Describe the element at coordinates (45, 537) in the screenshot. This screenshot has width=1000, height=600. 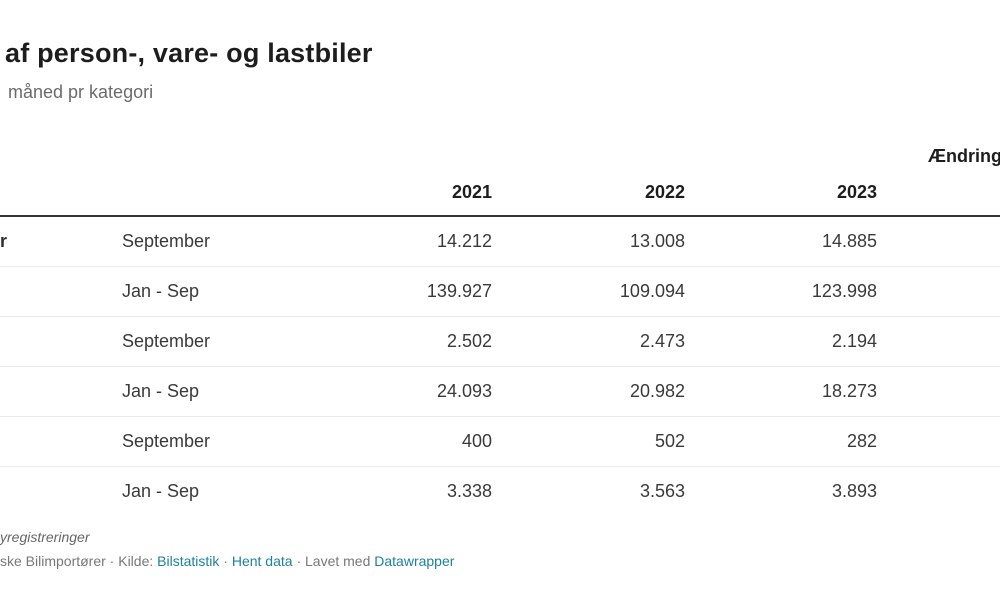
I see `table-note: yregistreringer` at that location.